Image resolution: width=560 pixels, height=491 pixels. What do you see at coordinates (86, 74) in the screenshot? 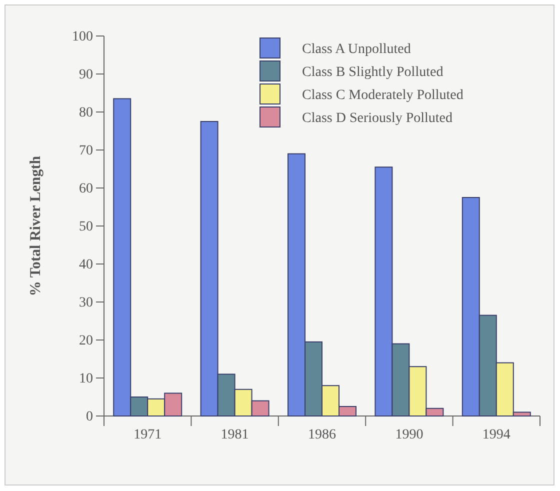
I see `y-tick-label: 90` at bounding box center [86, 74].